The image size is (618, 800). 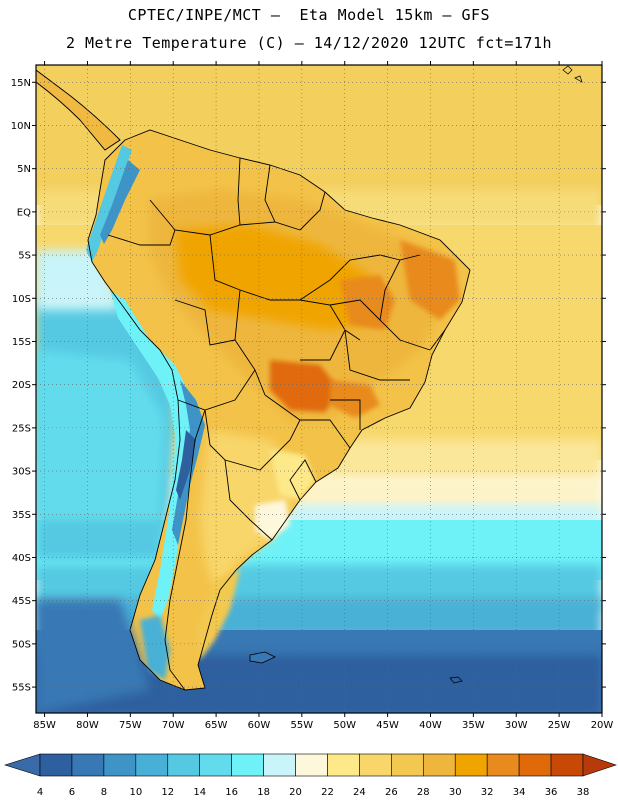 I want to click on andes-north-cold, so click(x=109, y=203).